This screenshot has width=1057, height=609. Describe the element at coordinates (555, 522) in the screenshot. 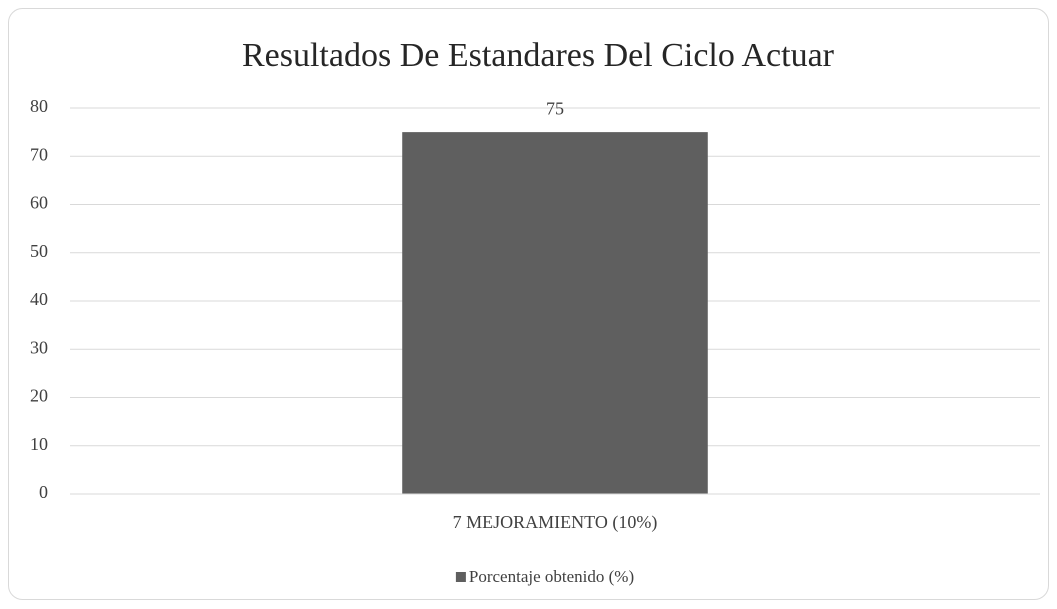

I see `x-tick-label: 7 MEJORAMIENTO (10%)` at that location.